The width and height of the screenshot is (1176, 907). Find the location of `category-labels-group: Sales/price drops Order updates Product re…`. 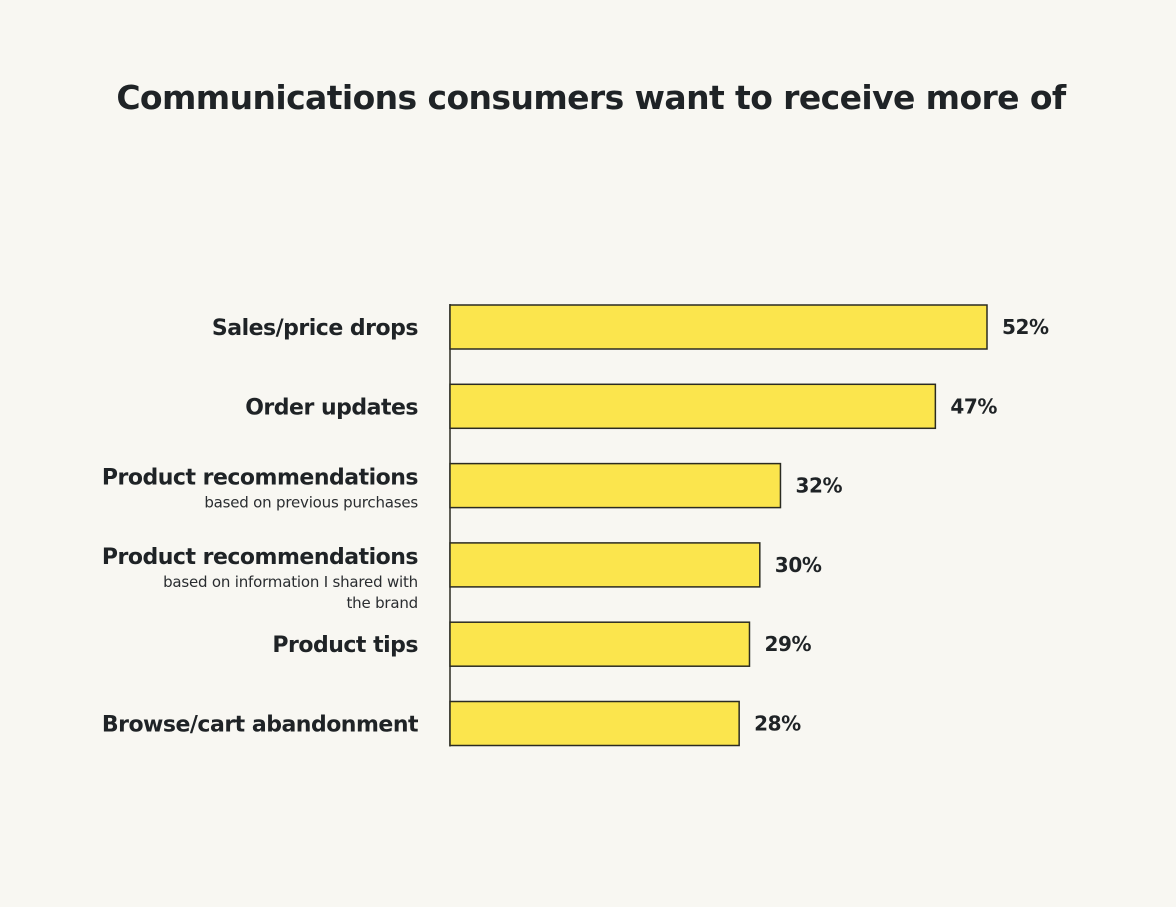

category-labels-group: Sales/price drops Order updates Product re… is located at coordinates (261, 527).